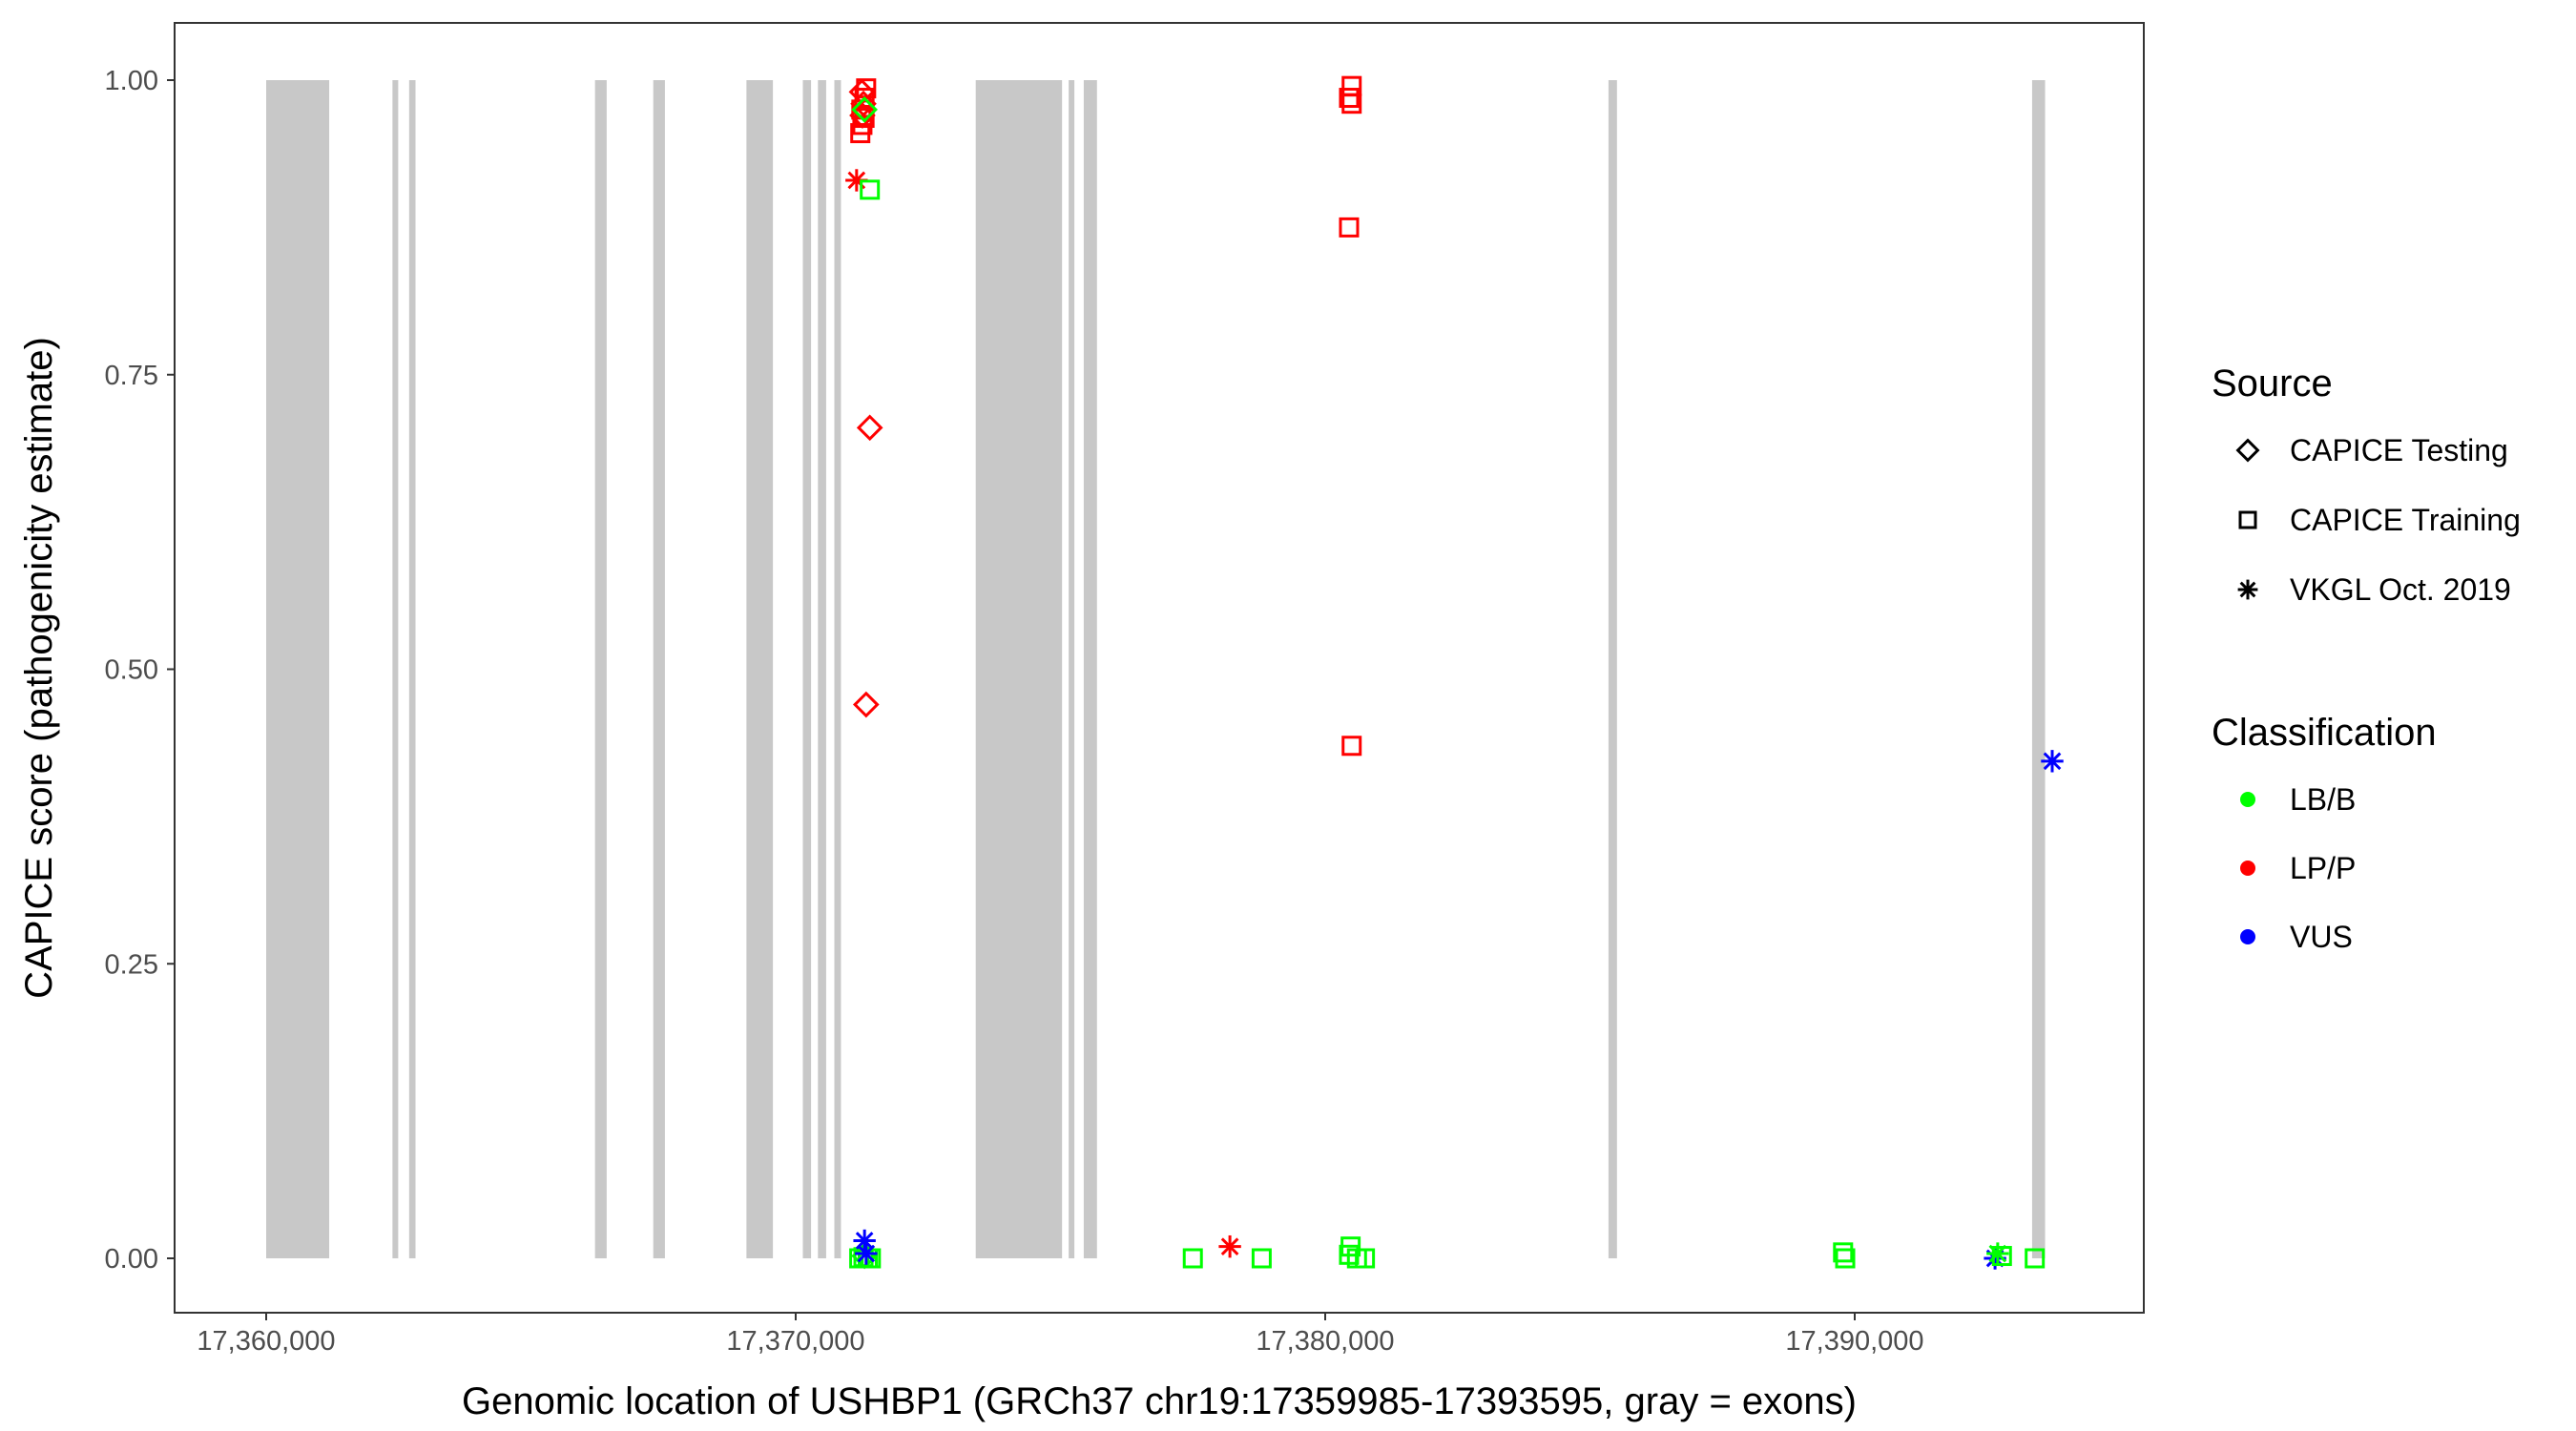  Describe the element at coordinates (2400, 590) in the screenshot. I see `legend-label: VKGL Oct. 2019` at that location.